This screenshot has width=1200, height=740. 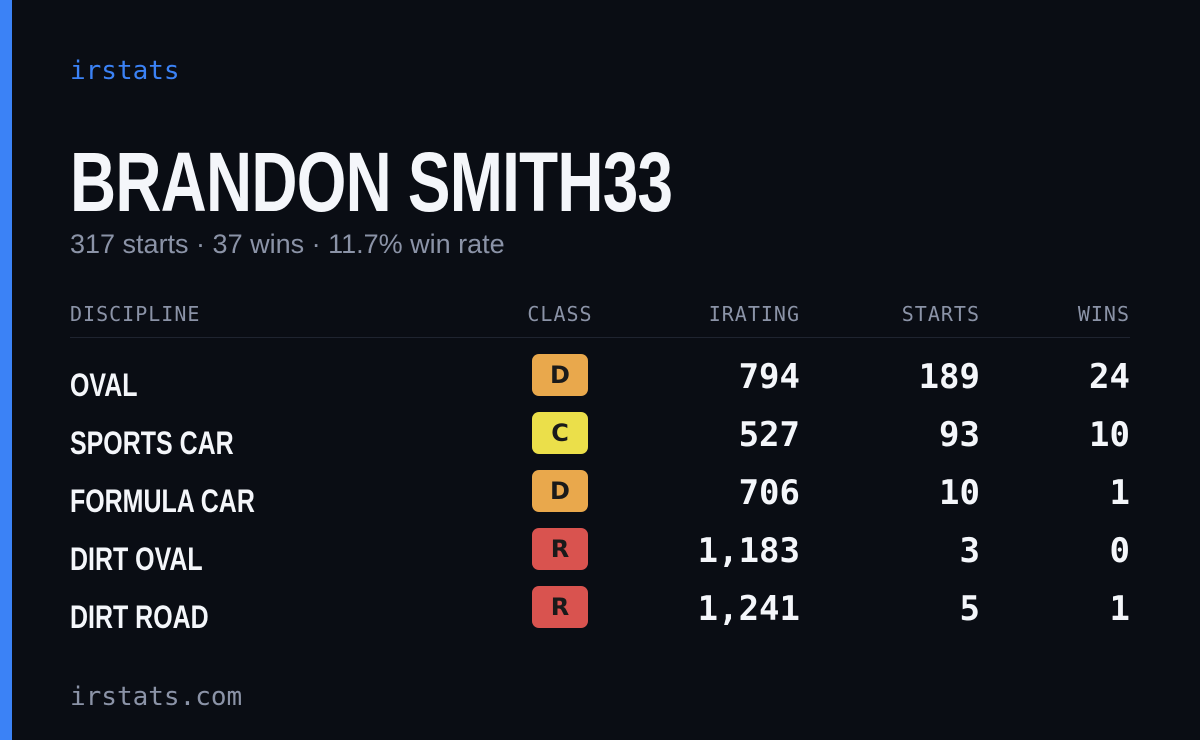 What do you see at coordinates (560, 314) in the screenshot?
I see `column-header: CLASS` at bounding box center [560, 314].